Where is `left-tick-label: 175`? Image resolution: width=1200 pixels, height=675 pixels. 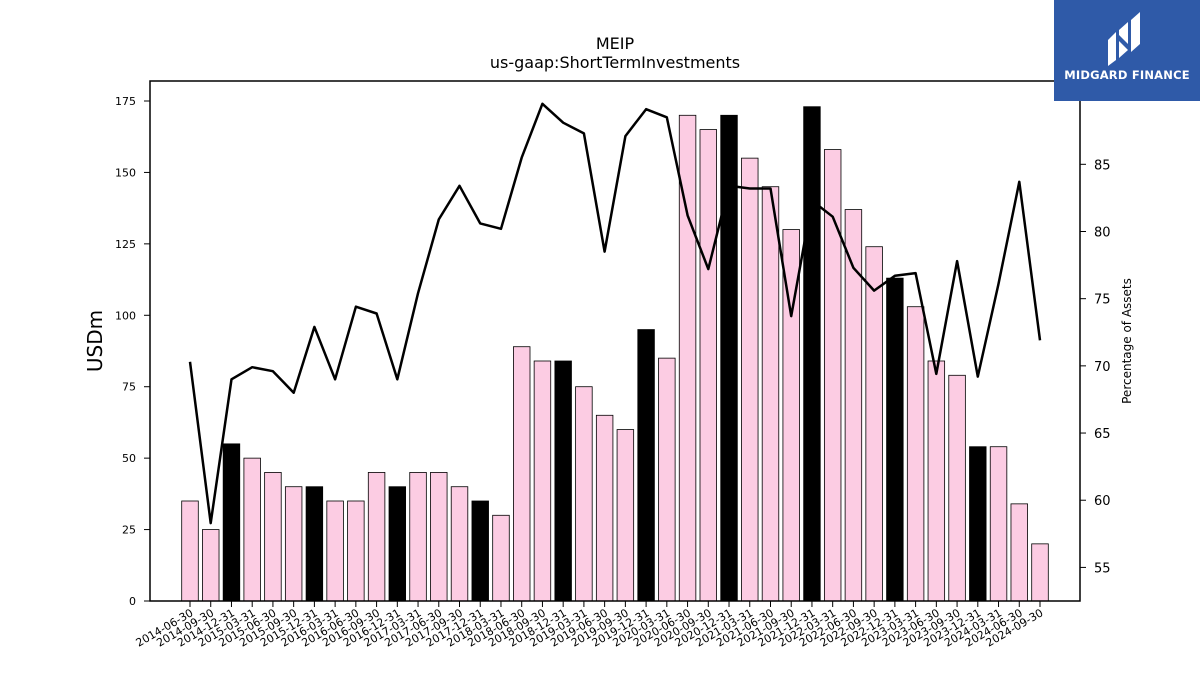 left-tick-label: 175 is located at coordinates (125, 101).